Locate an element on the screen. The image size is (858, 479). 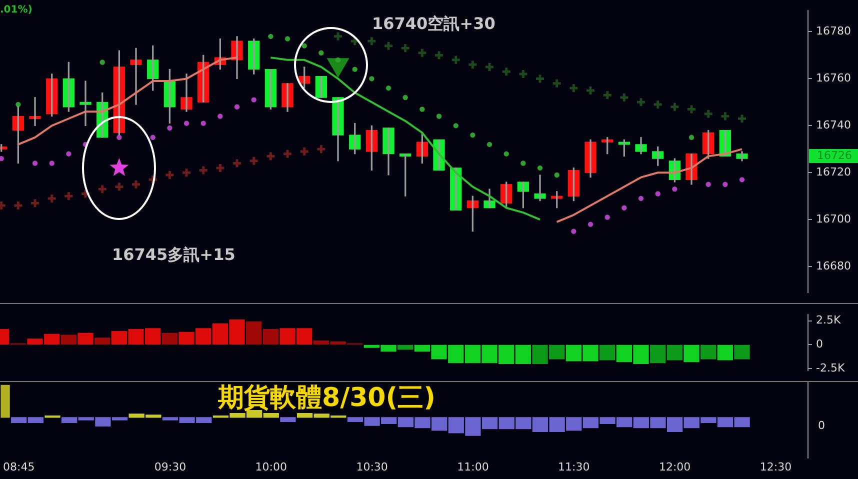
annotation: 16745多訊+15 is located at coordinates (174, 254).